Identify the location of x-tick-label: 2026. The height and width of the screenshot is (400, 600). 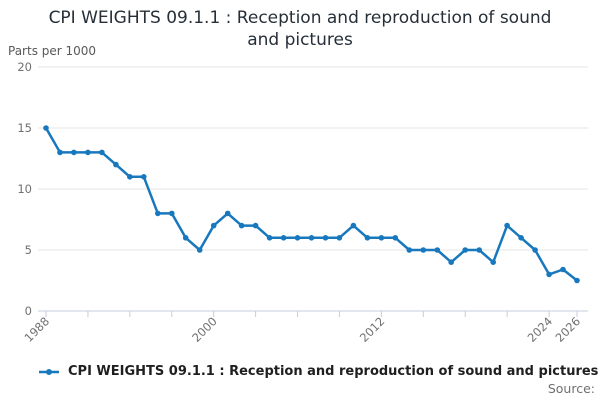
(568, 329).